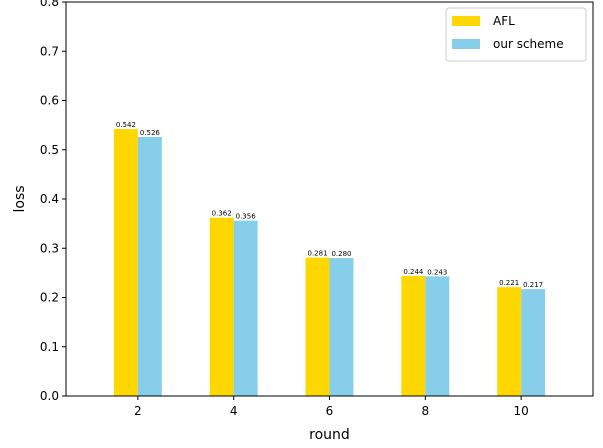  Describe the element at coordinates (520, 411) in the screenshot. I see `x-tick-label: 10` at that location.